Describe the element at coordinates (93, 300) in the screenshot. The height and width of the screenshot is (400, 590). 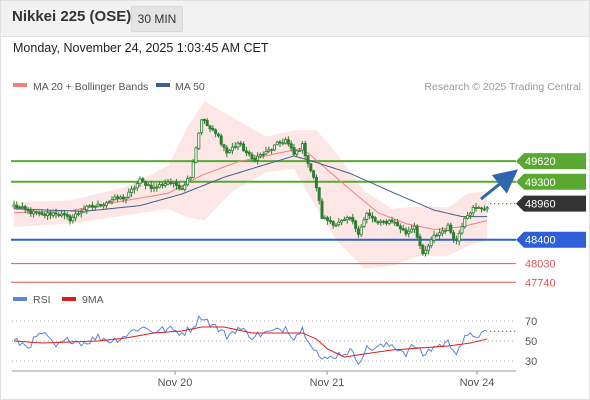
I see `rsi-ma-legend-label: 9MA` at that location.